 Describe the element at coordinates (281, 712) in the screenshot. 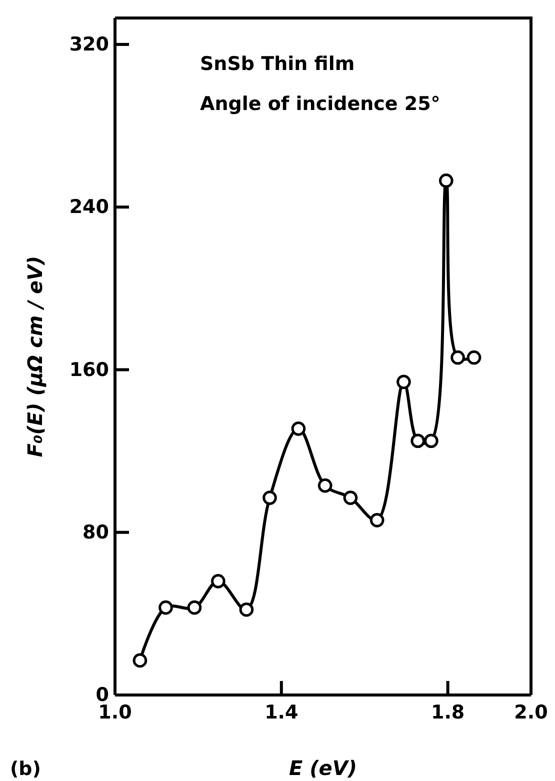

I see `x-tick-label: 1.4` at that location.